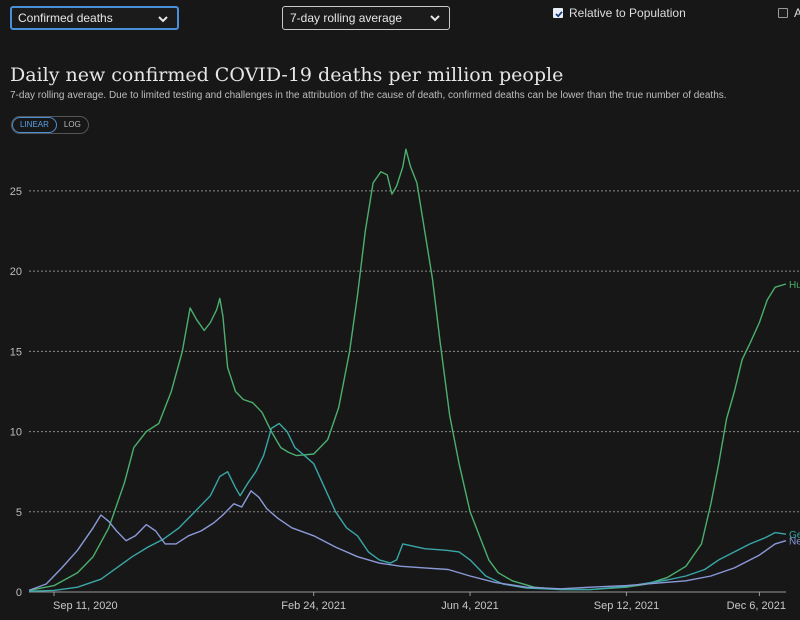  Describe the element at coordinates (794, 535) in the screenshot. I see `series-label-ge: Ge` at that location.